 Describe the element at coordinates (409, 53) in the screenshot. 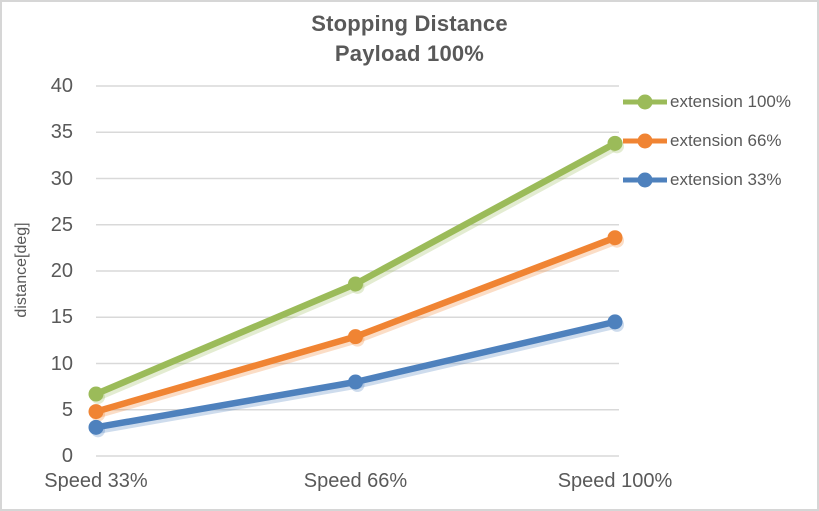

I see `chart-title-line2: Payload 100%` at that location.